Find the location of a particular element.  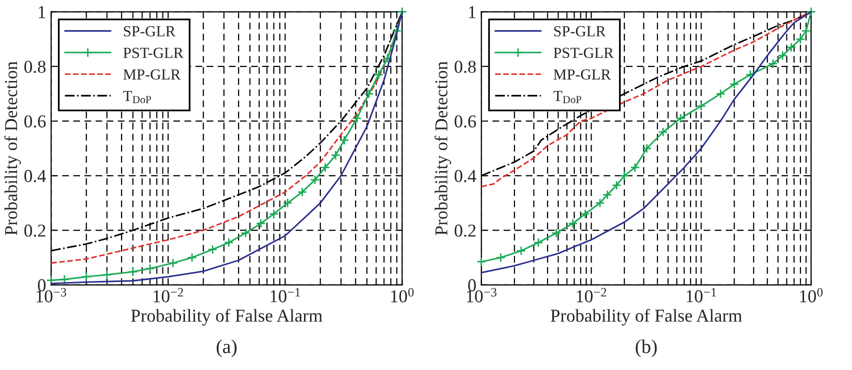

text: (a) is located at coordinates (226, 349).